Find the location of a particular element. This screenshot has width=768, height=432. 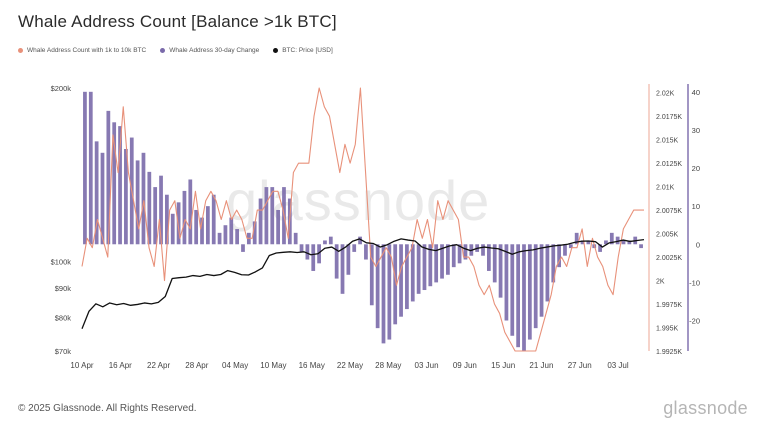

copyright-text: © 2025 Glassnode. All Rights Reserved. is located at coordinates (107, 408).